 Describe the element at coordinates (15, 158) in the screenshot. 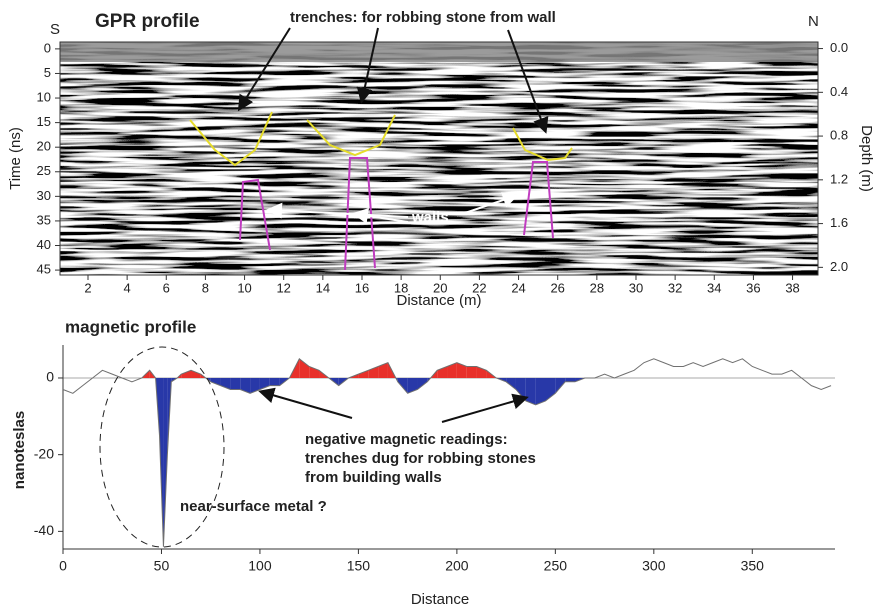

I see `y-axis-label: Time (ns)` at that location.